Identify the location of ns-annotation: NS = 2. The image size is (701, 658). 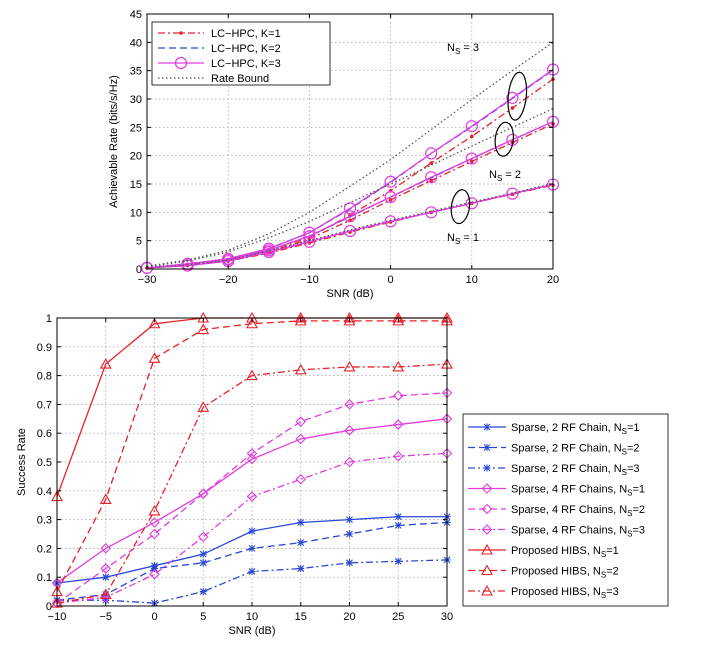
(505, 176).